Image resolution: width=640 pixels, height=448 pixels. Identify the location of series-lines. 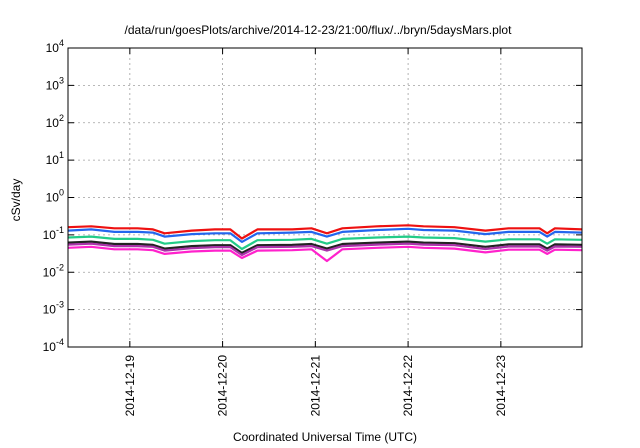
(325, 243).